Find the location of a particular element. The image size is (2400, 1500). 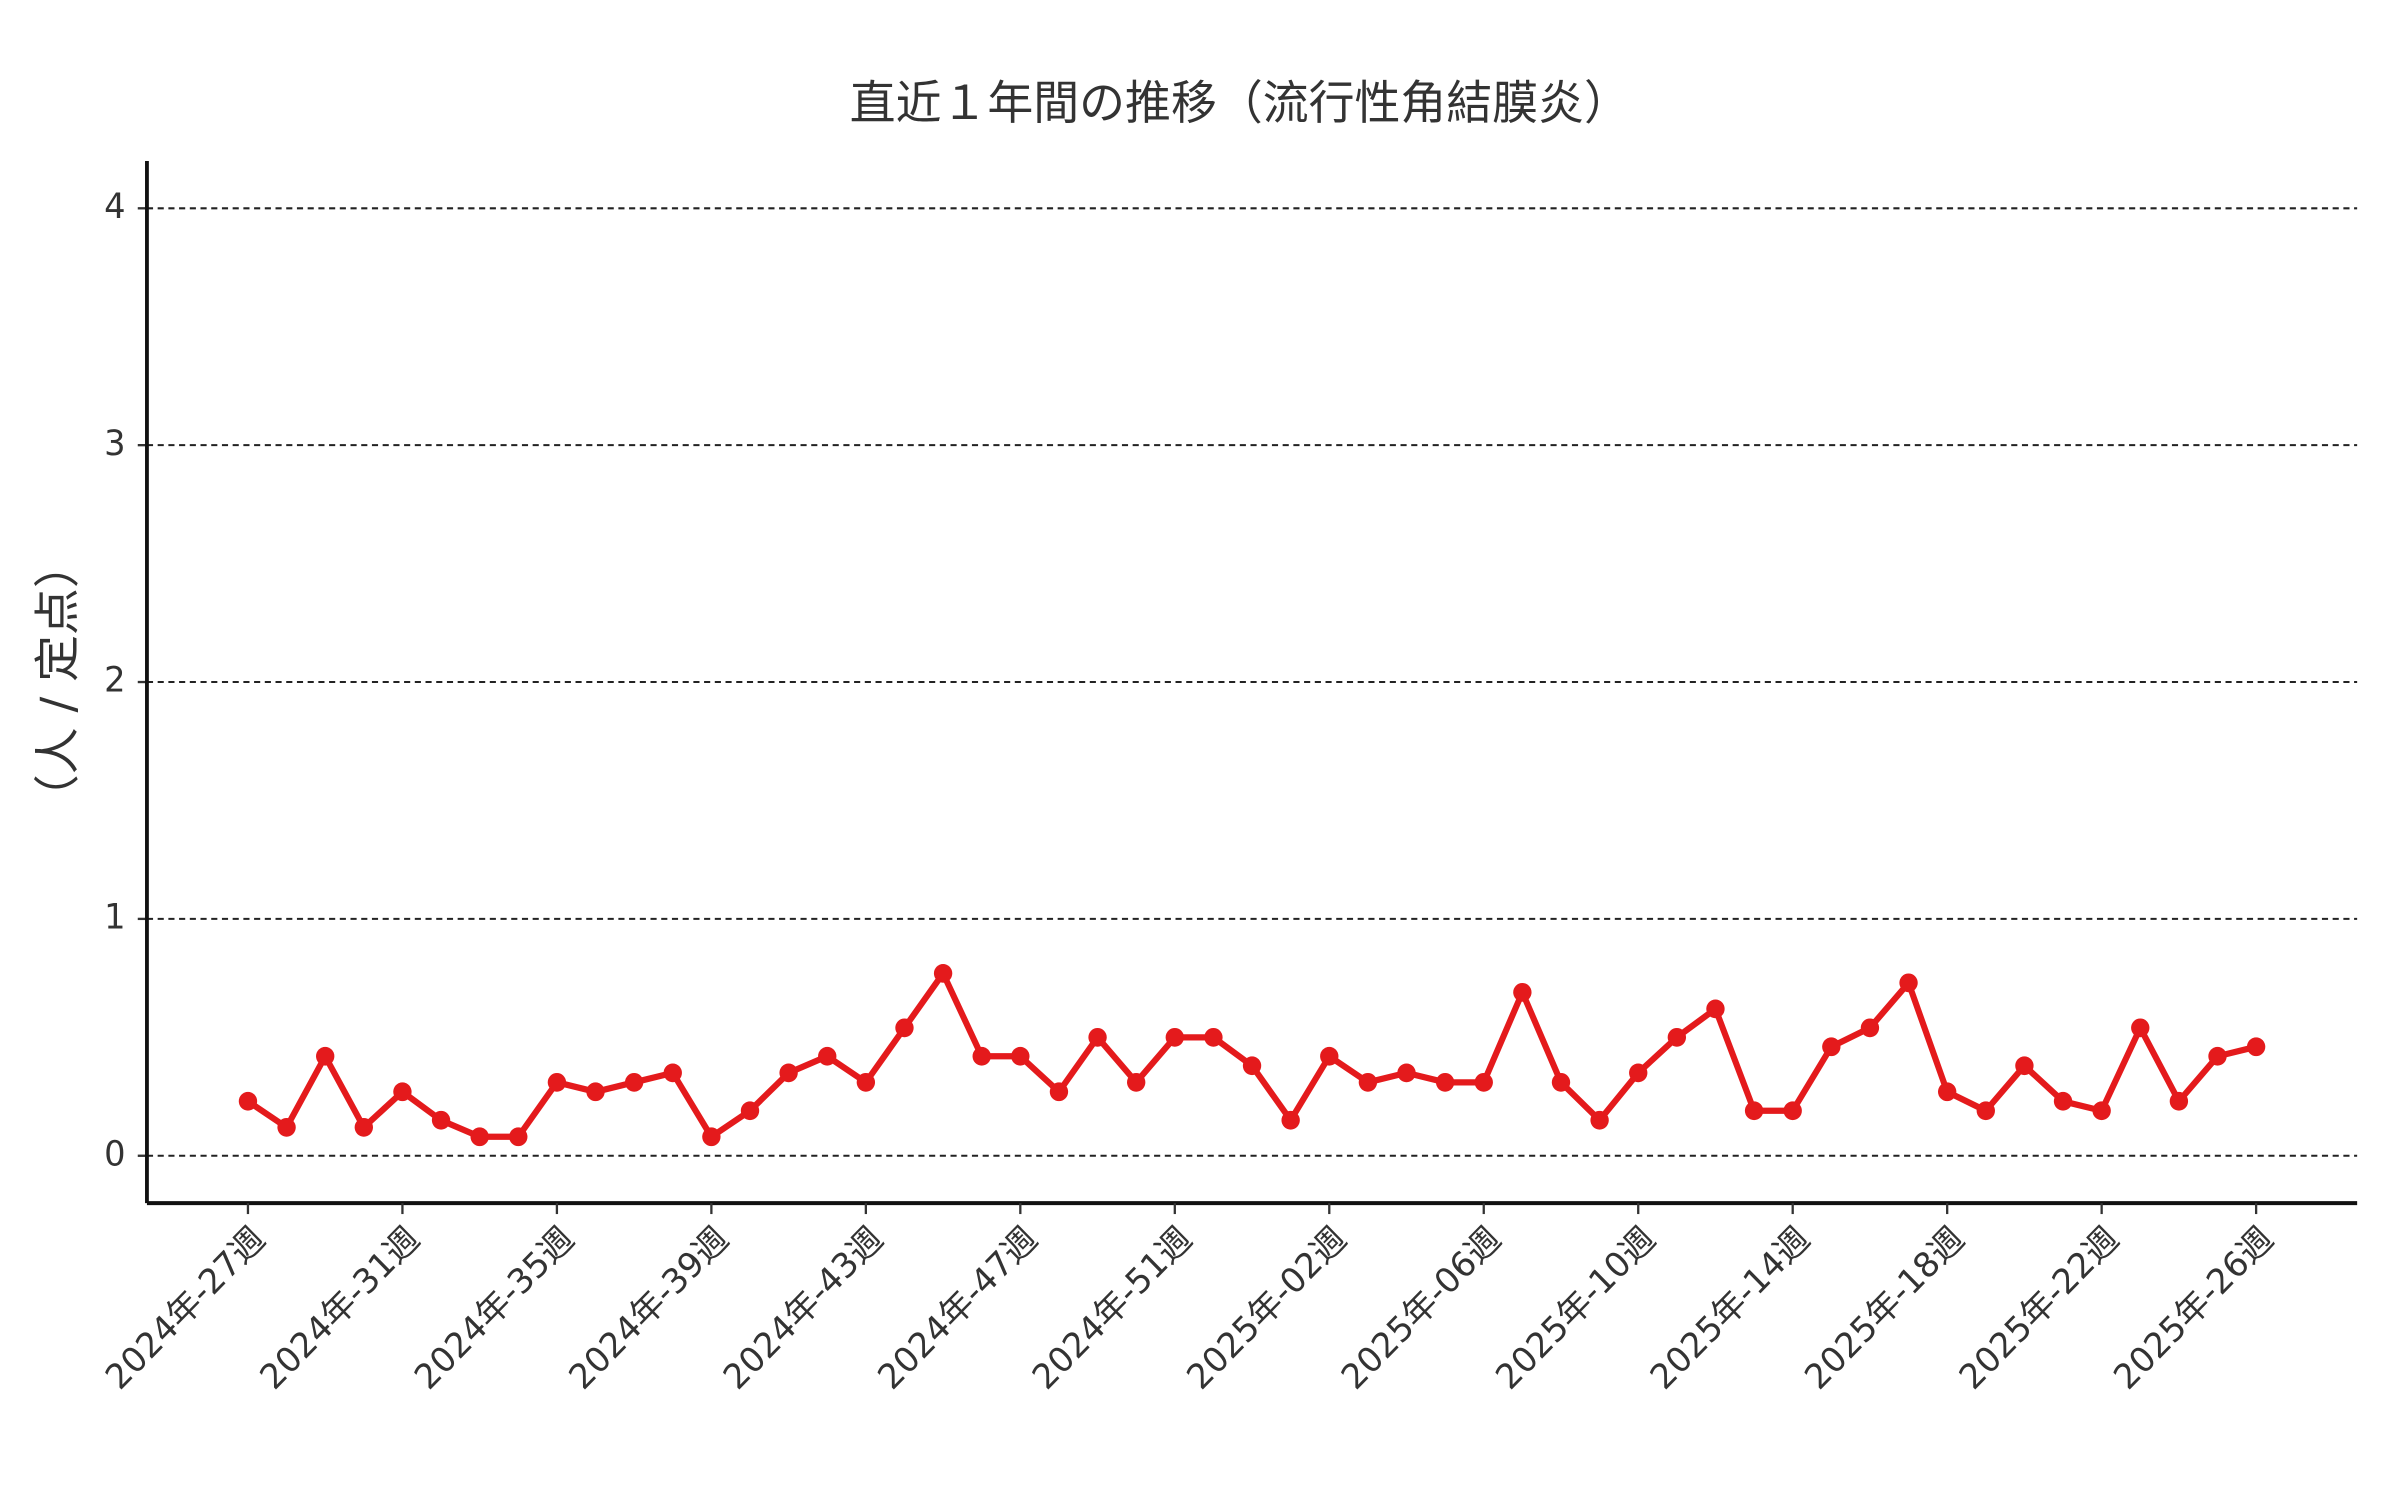

y-tick-label: 0 is located at coordinates (114, 1154).